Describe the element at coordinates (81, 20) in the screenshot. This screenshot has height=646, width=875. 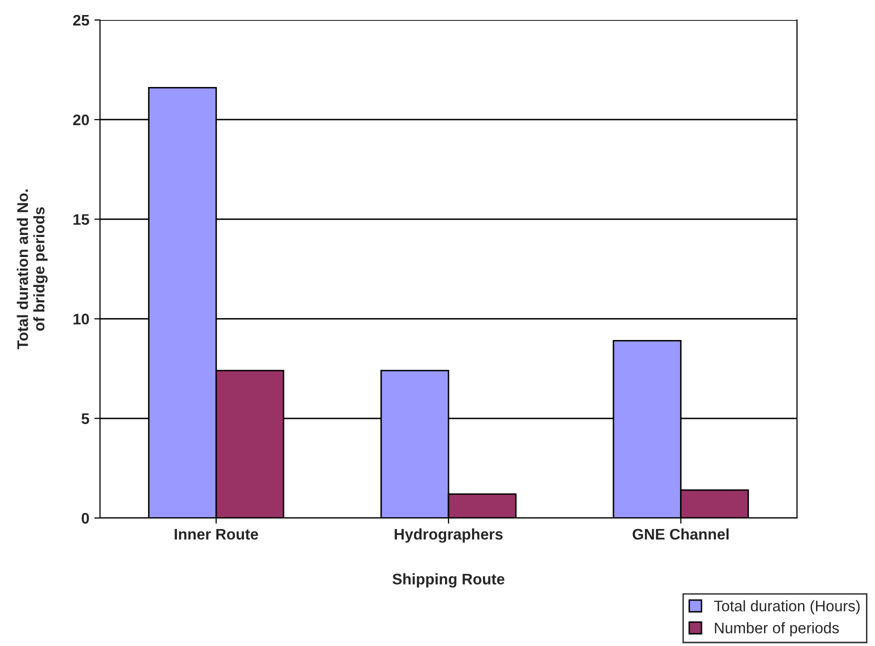
I see `y-tick-label: 25` at that location.